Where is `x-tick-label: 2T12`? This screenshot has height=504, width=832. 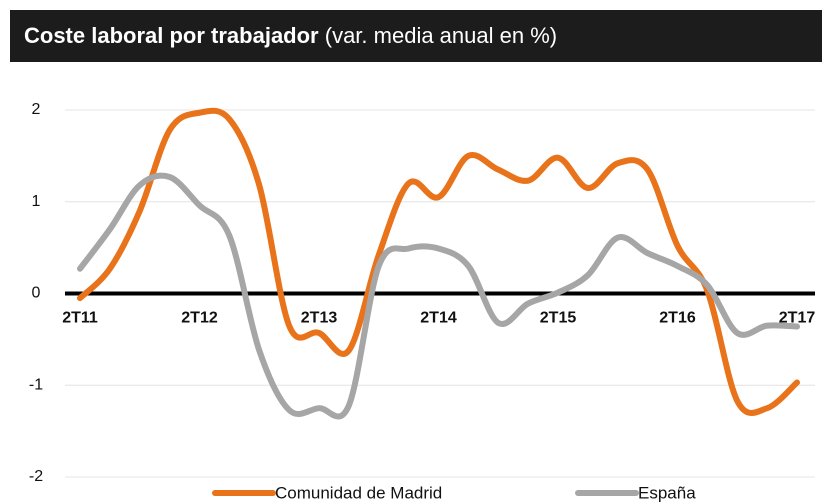 x-tick-label: 2T12 is located at coordinates (199, 318).